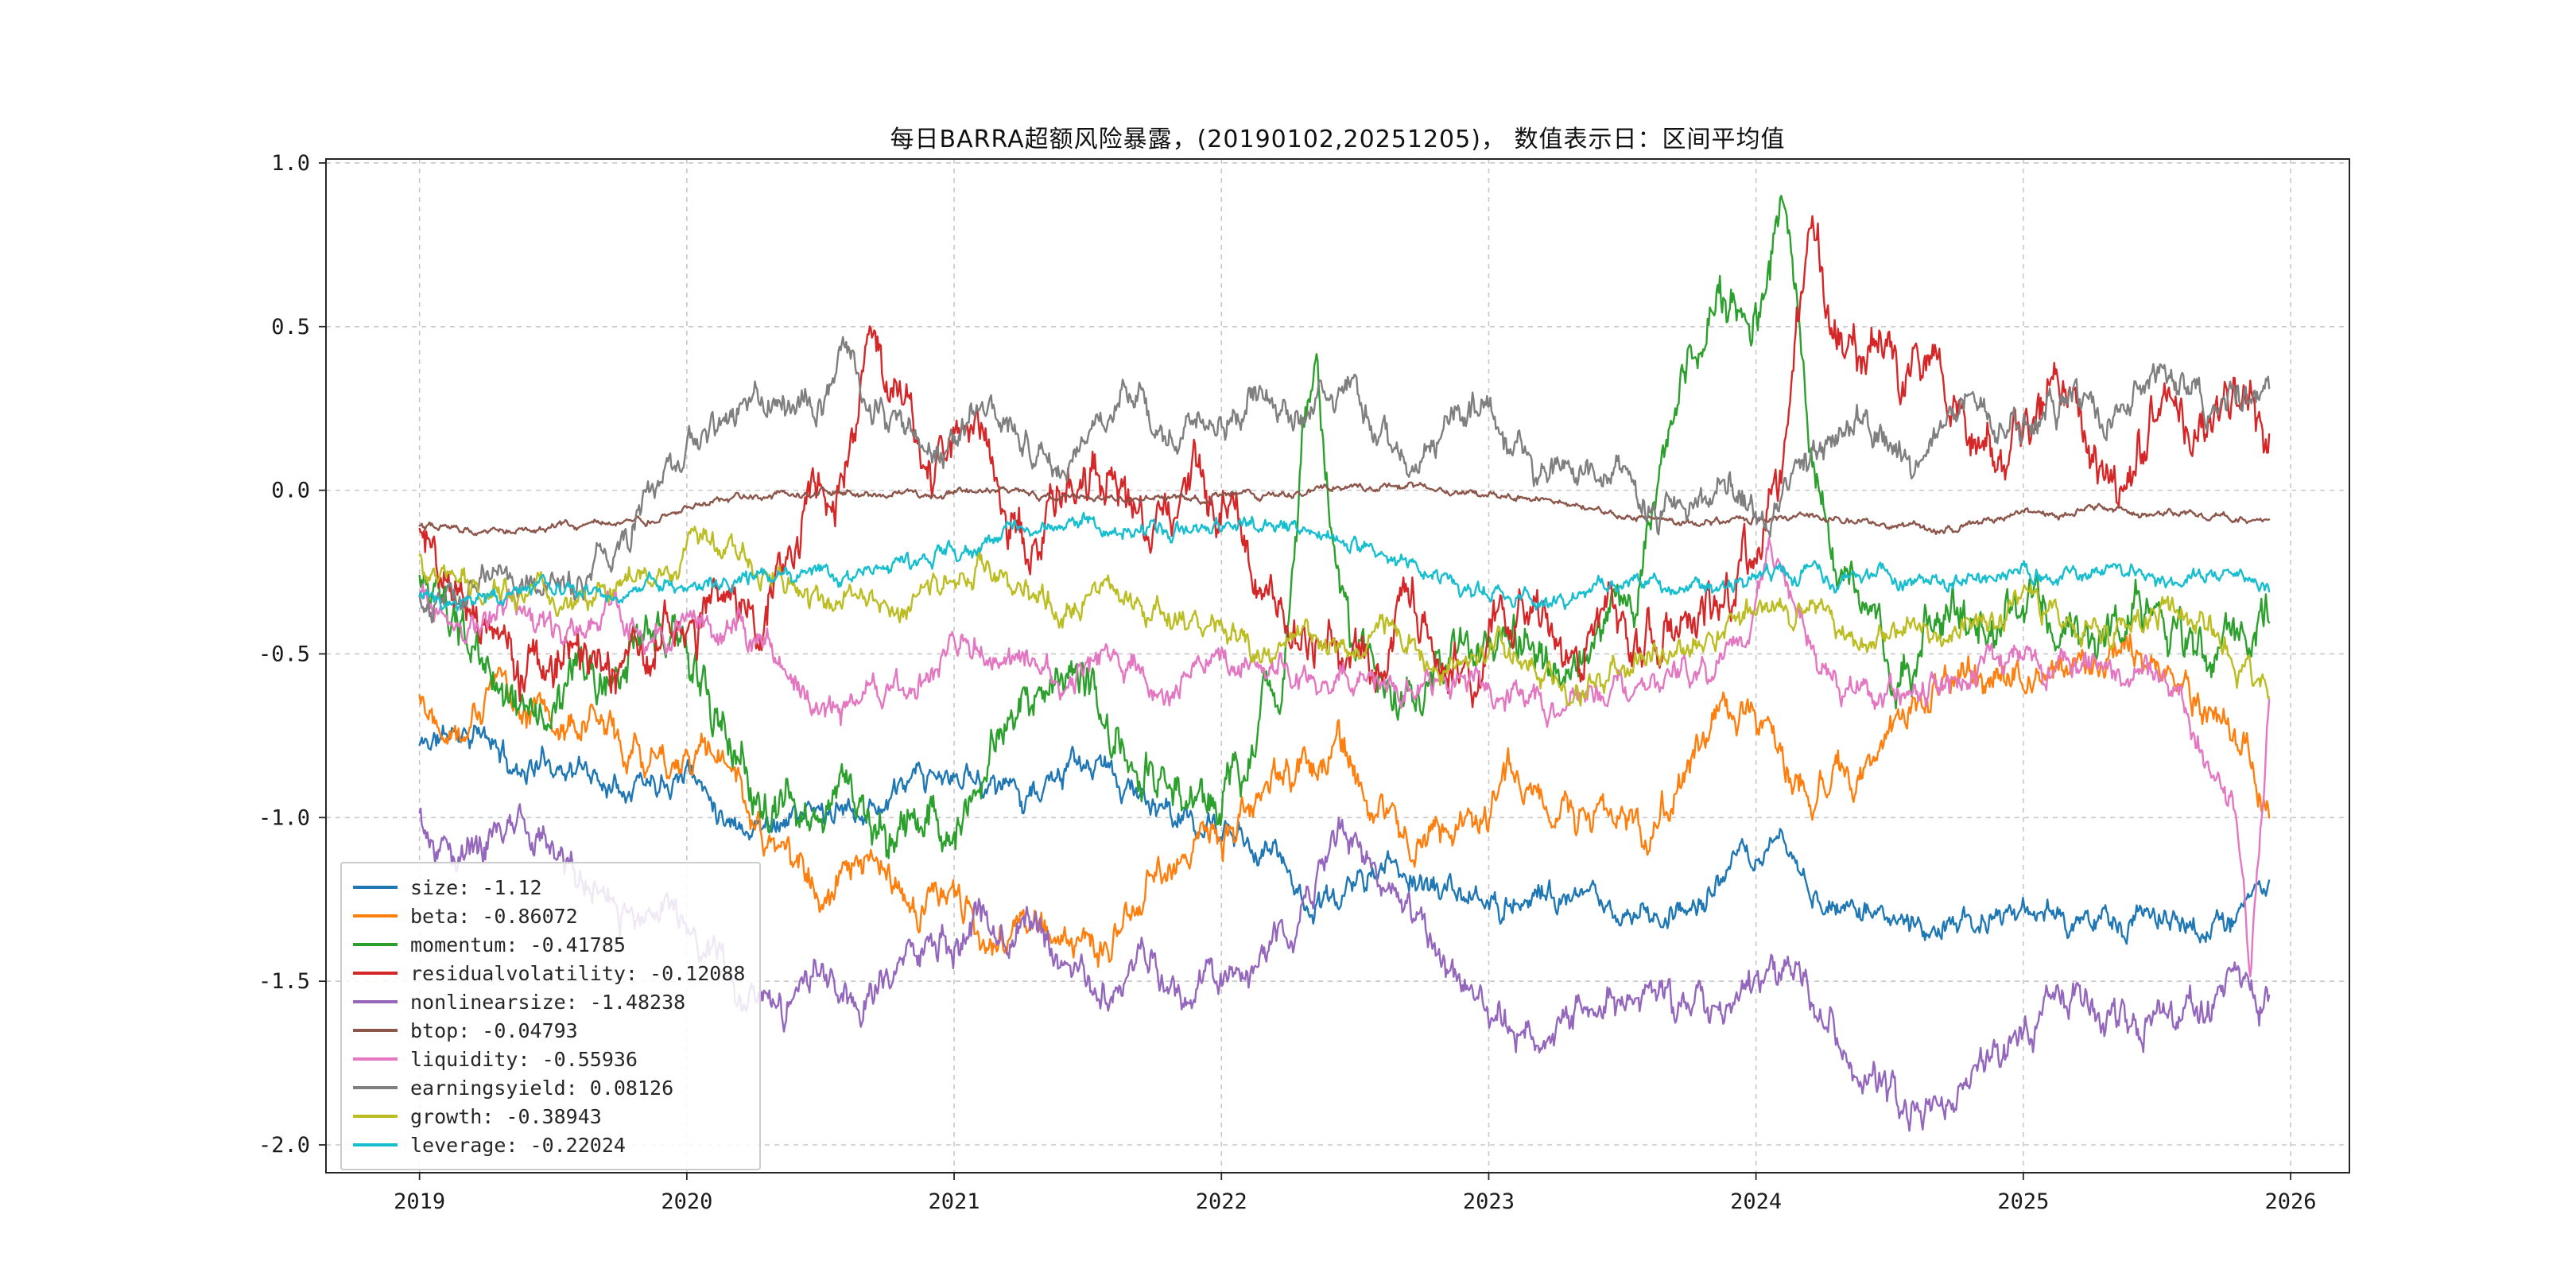 Image resolution: width=2576 pixels, height=1288 pixels. I want to click on legend-label: size: -1.12, so click(476, 887).